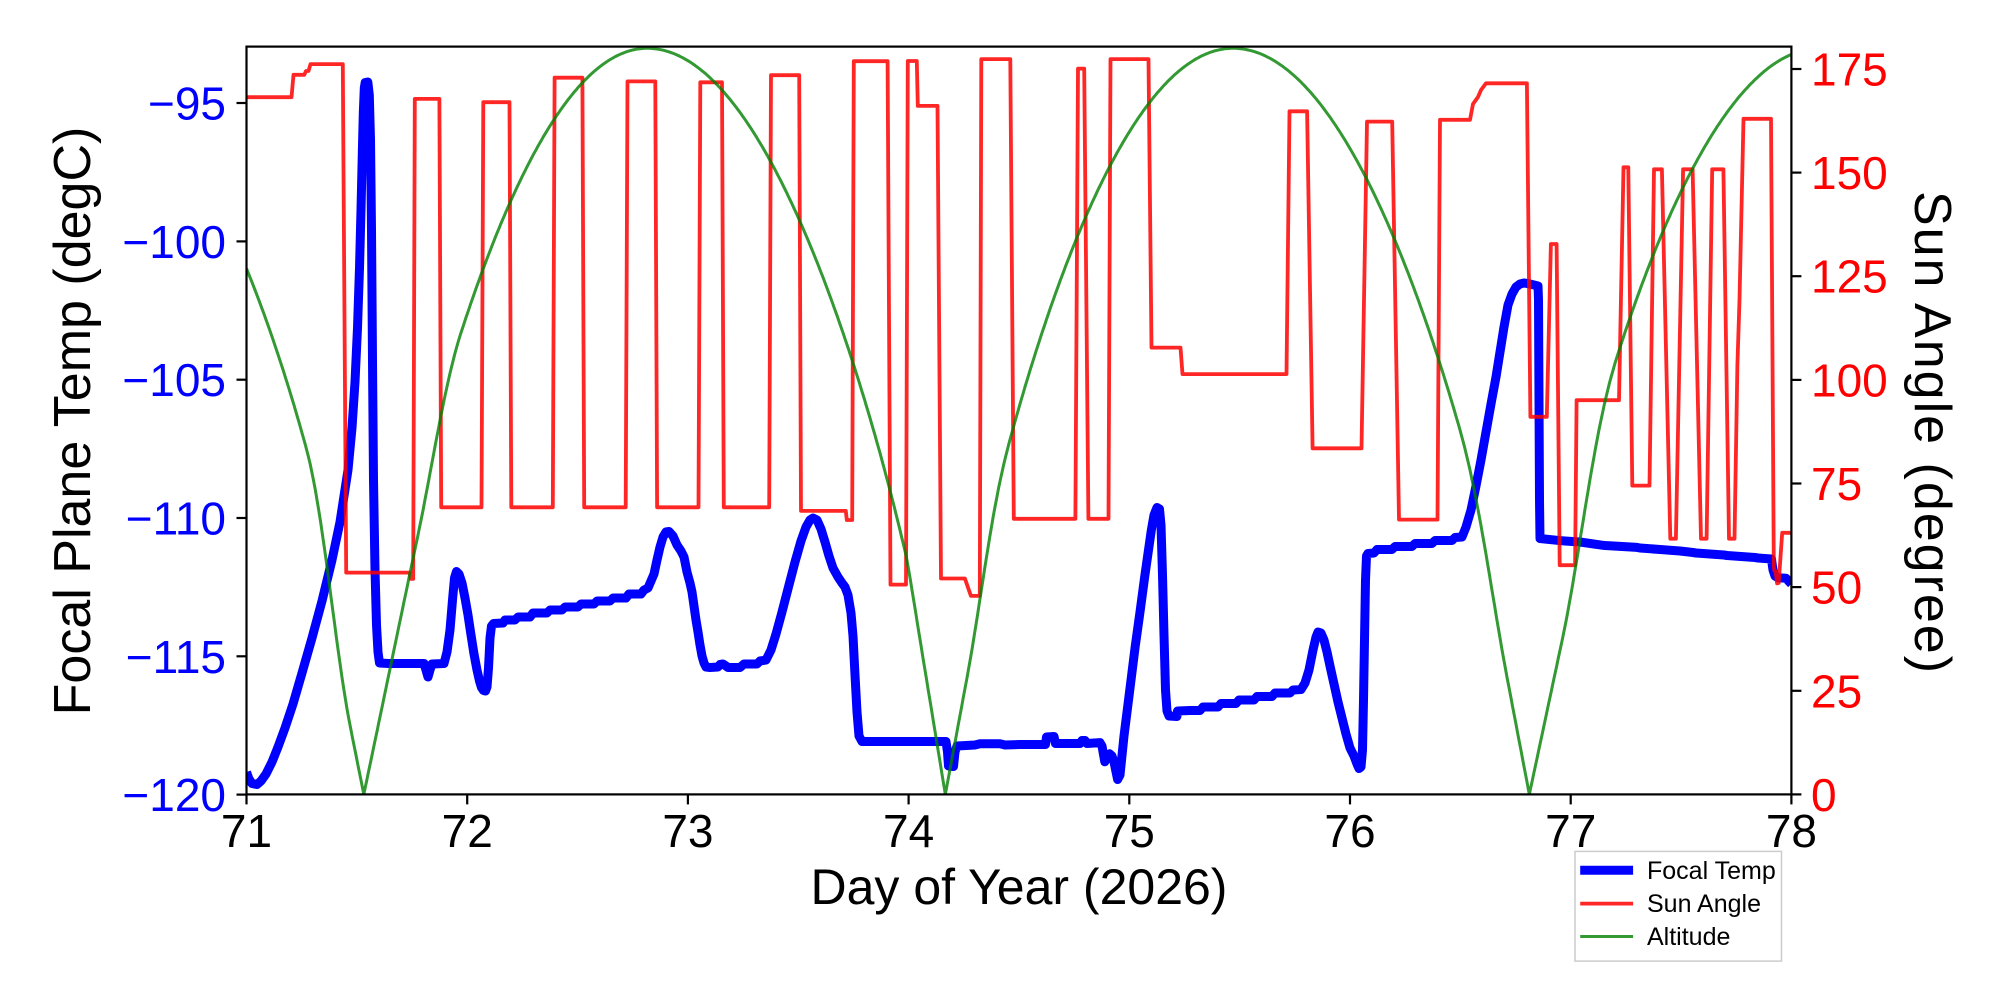 This screenshot has height=1000, width=2000. Describe the element at coordinates (73, 421) in the screenshot. I see `svg-text: Focal Plane Temp (degC)` at that location.